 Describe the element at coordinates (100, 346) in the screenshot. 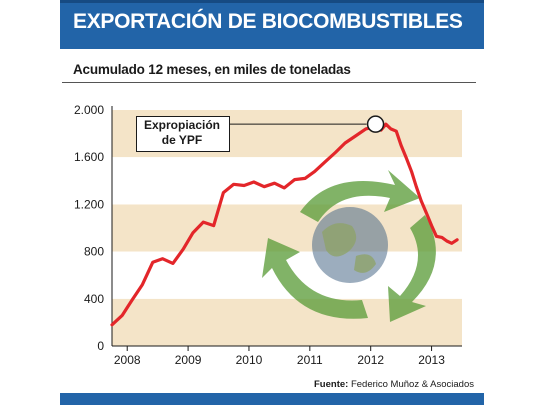

I see `y-tick-label: 0` at that location.